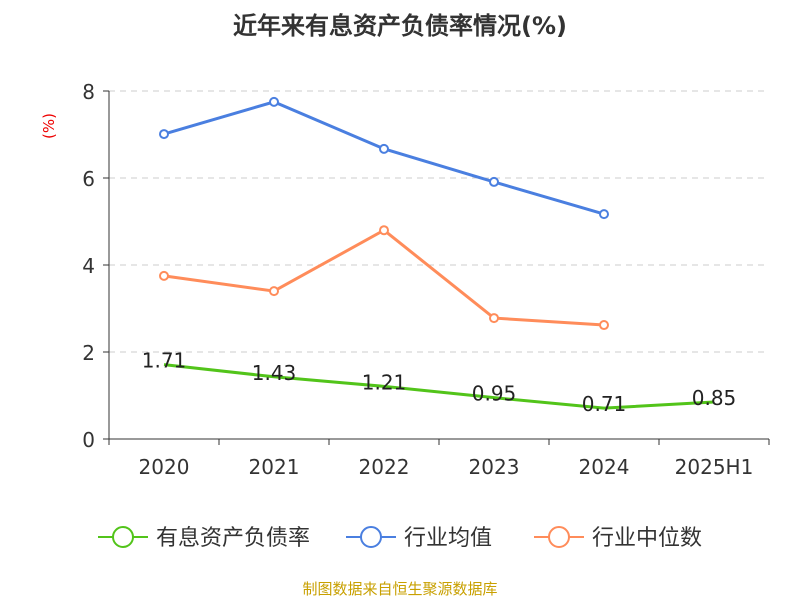 Image resolution: width=800 pixels, height=600 pixels. Describe the element at coordinates (384, 382) in the screenshot. I see `data-label: 1.21` at that location.